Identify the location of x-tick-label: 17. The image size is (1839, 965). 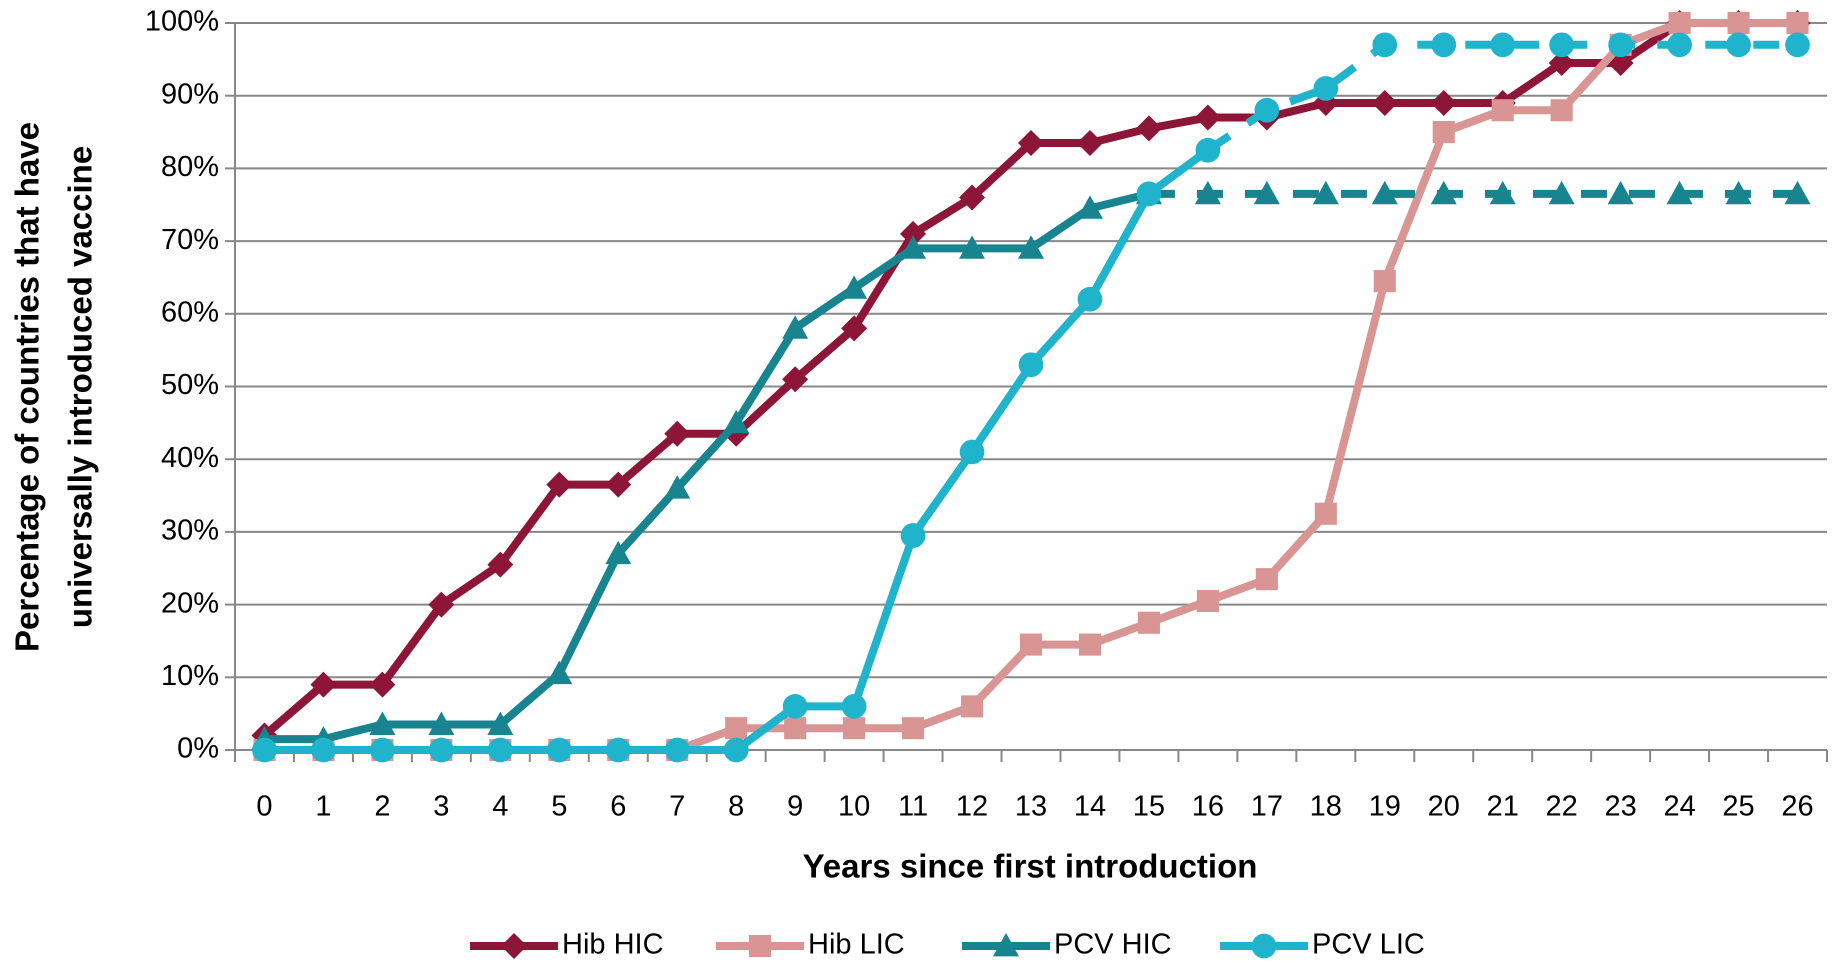
(1267, 807).